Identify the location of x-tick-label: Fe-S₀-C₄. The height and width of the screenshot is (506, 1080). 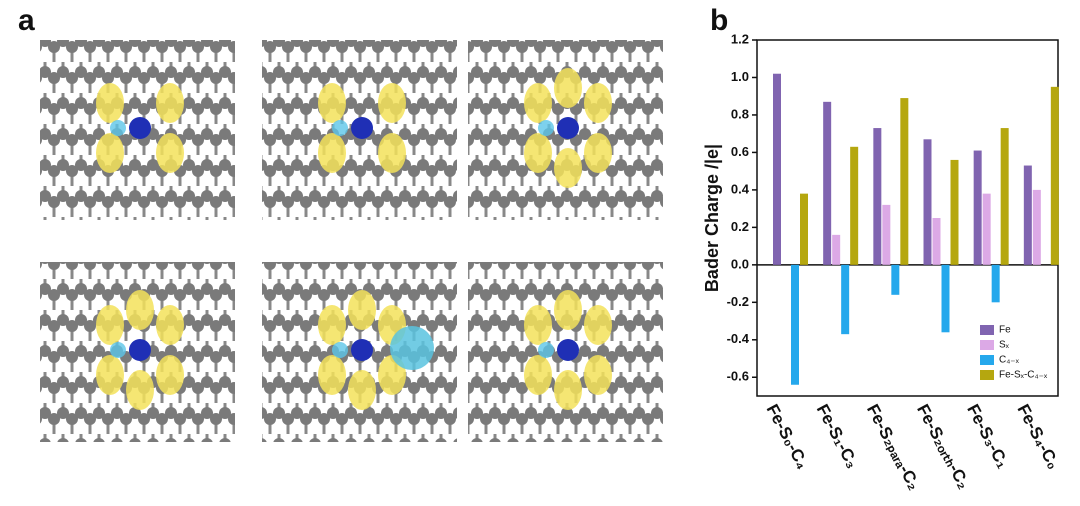
(788, 436).